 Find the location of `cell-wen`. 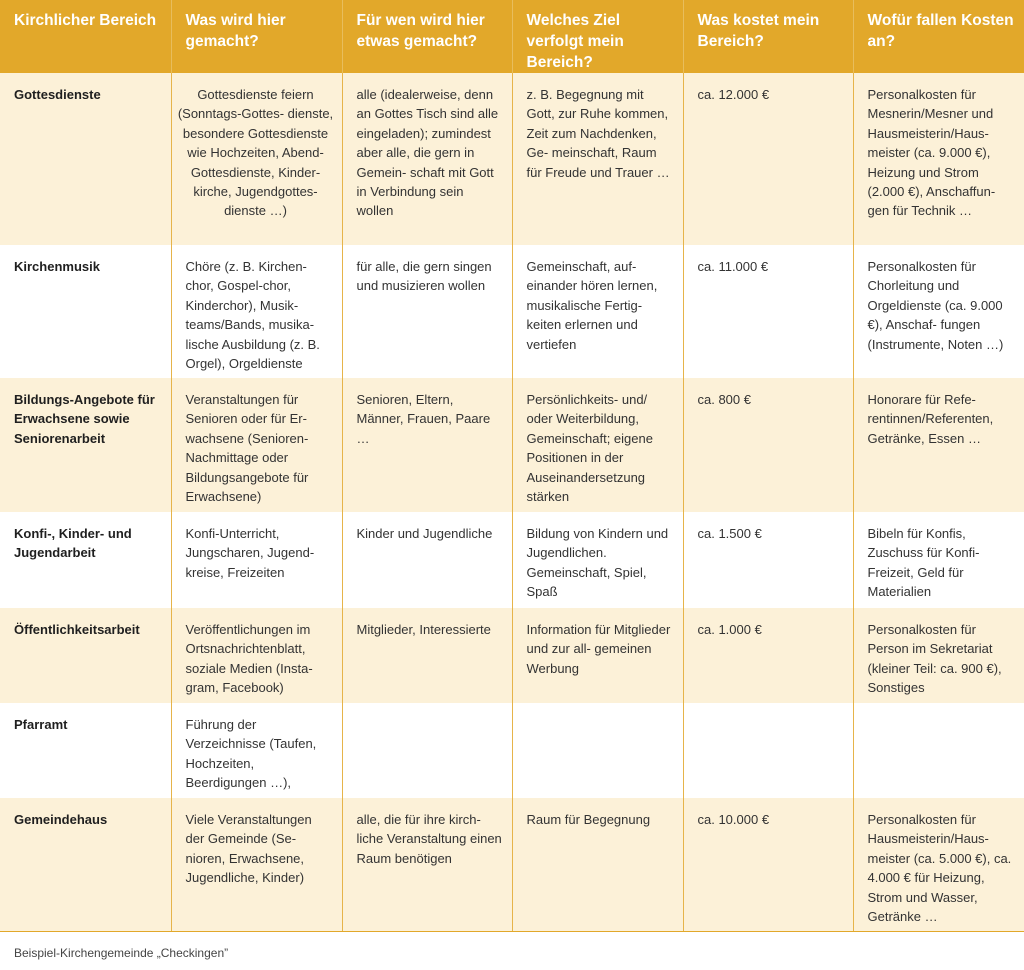

cell-wen is located at coordinates (426, 750).